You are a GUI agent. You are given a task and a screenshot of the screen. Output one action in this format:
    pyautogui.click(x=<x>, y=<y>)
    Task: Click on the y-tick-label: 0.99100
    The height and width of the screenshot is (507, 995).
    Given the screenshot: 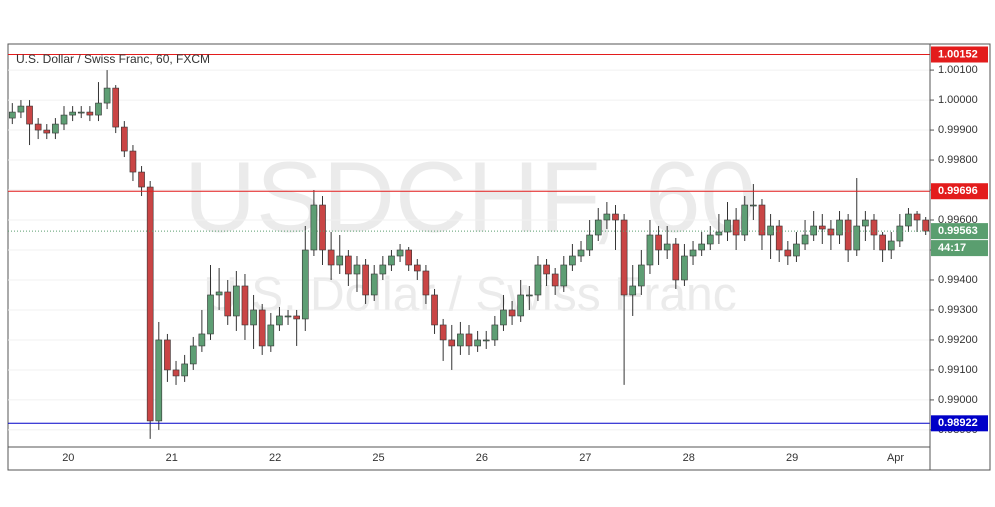 What is the action you would take?
    pyautogui.click(x=958, y=370)
    